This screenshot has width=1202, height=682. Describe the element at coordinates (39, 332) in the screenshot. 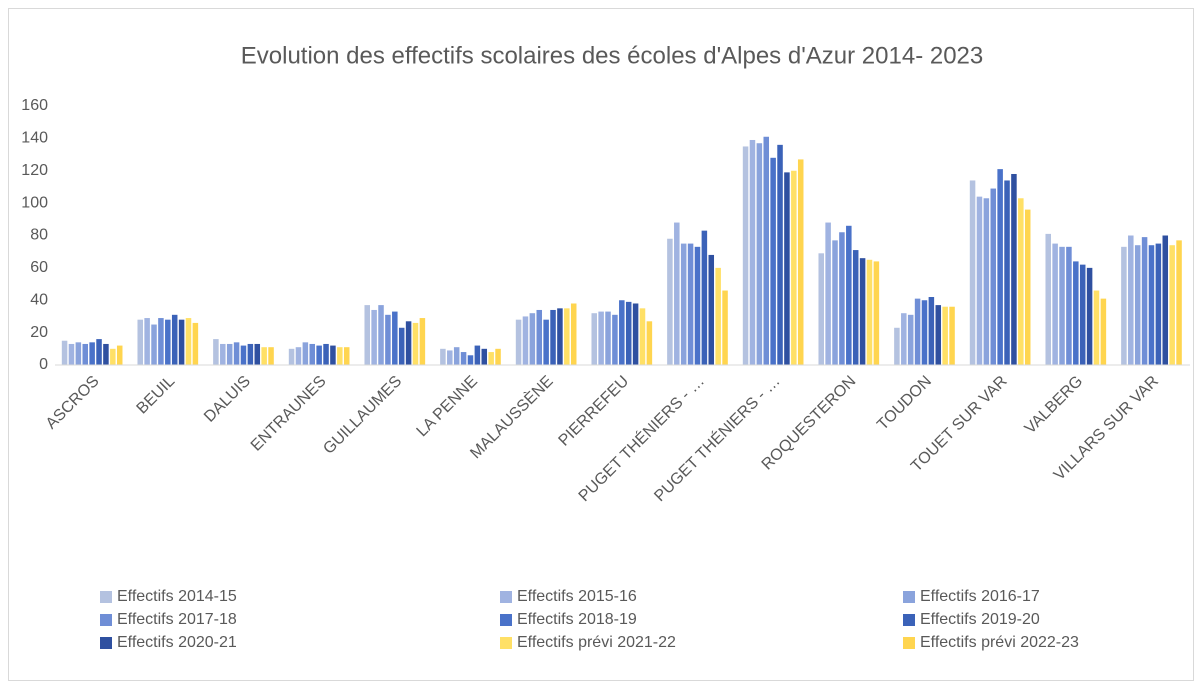

I see `y-tick-label: 20` at that location.